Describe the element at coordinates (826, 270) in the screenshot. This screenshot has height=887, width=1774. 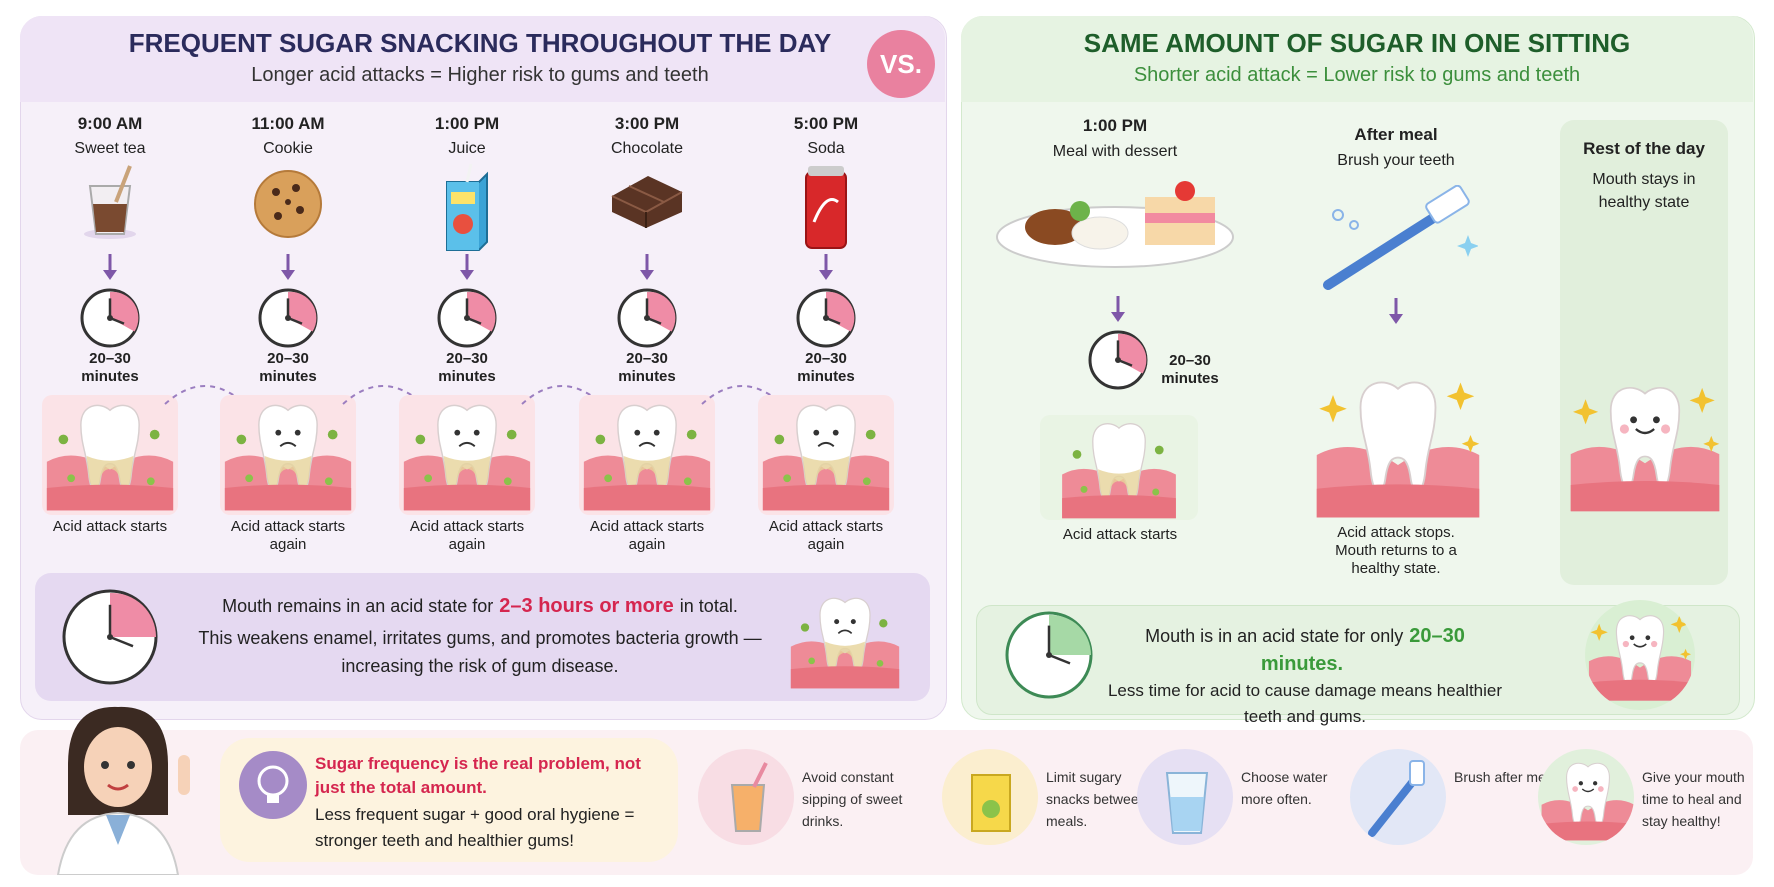
I see `arrow` at that location.